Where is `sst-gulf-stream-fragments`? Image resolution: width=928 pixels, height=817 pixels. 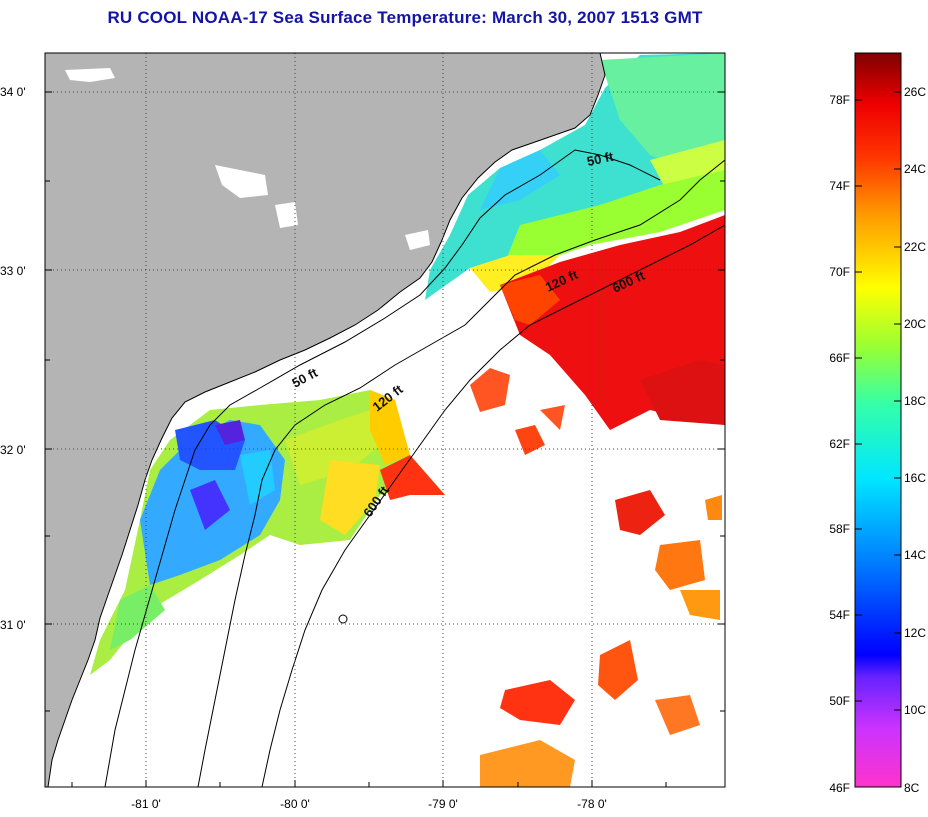
sst-gulf-stream-fragments is located at coordinates (596, 577).